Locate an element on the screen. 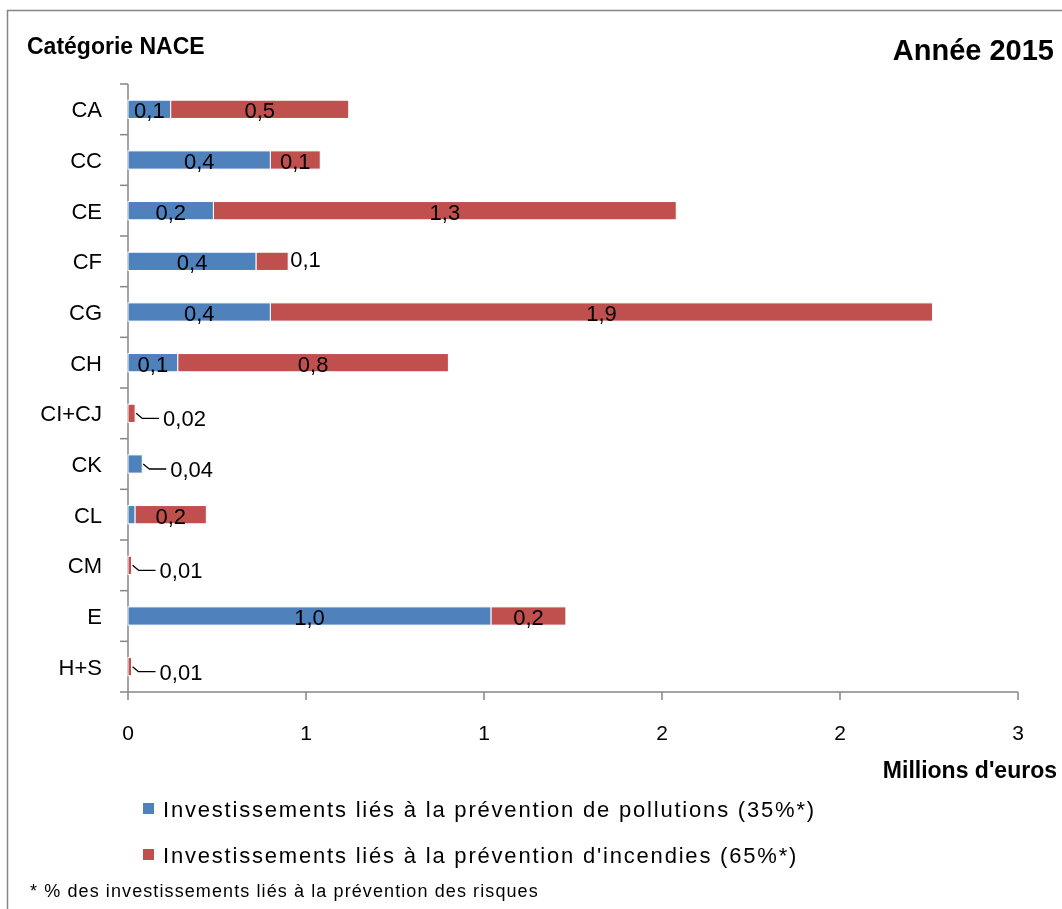 The height and width of the screenshot is (909, 1062). data-label: 0,8 is located at coordinates (313, 364).